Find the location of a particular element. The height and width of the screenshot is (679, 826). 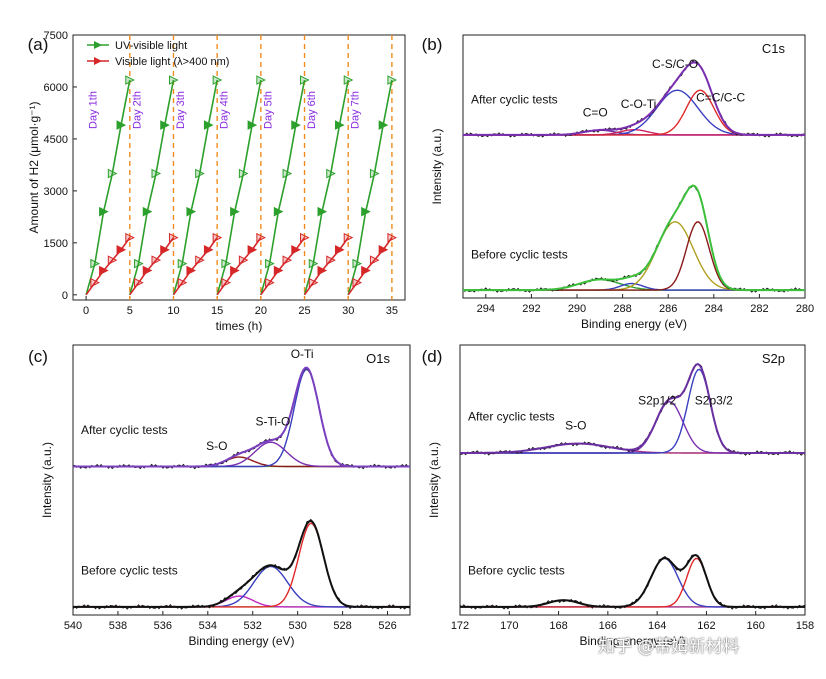

x-tick-label: 284 is located at coordinates (714, 309).